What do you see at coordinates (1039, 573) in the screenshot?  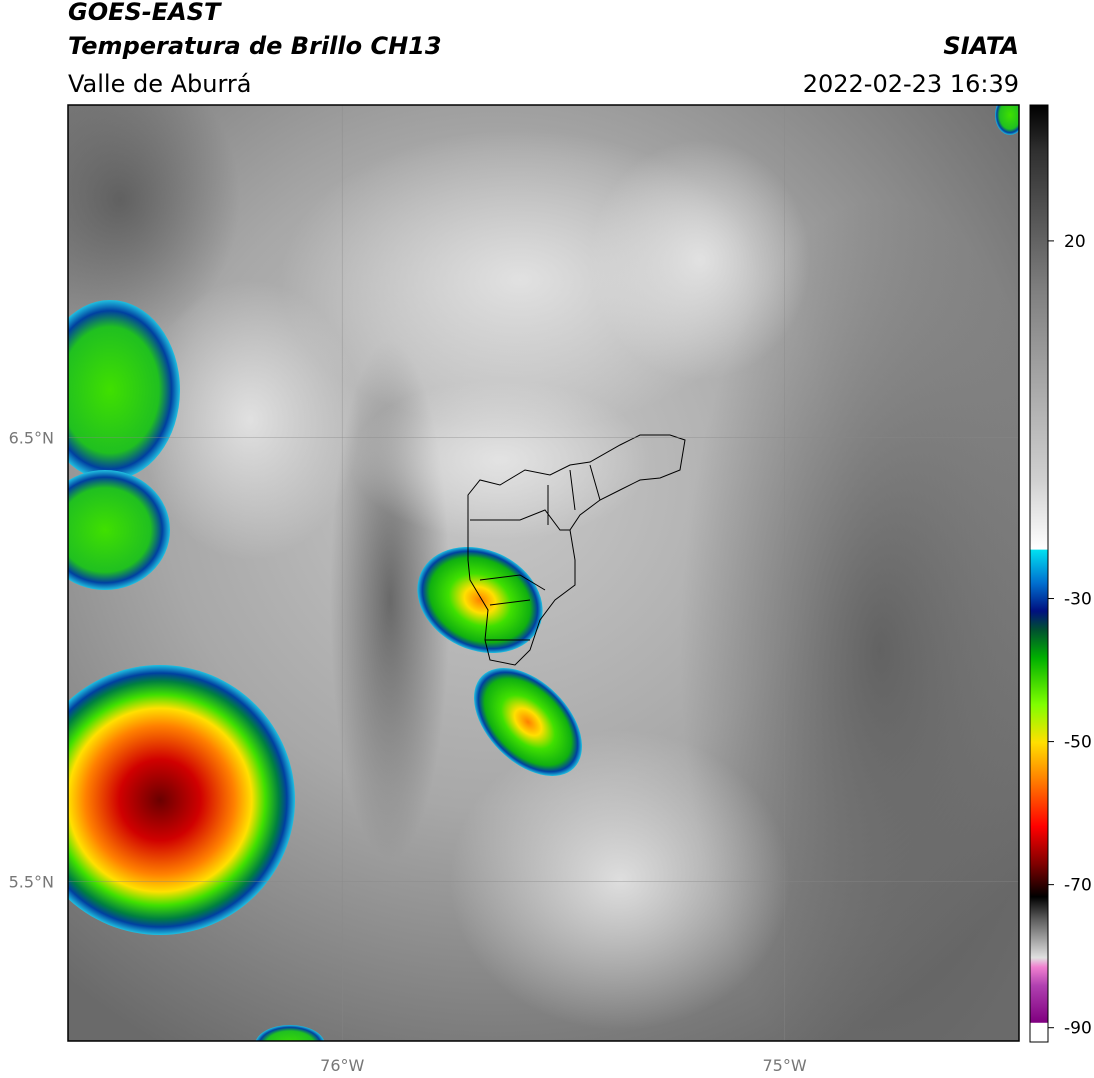 I see `colorbar` at bounding box center [1039, 573].